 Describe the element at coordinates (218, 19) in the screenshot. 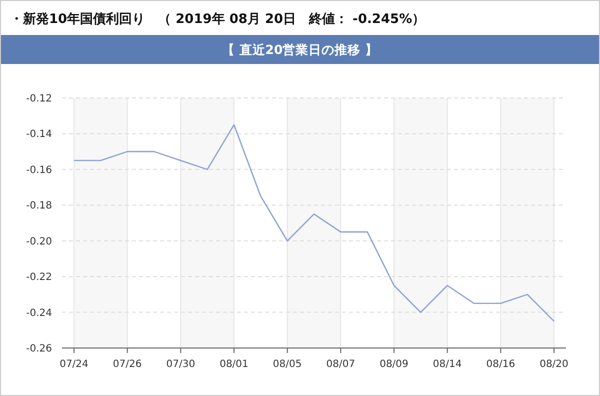

I see `chart-title: ・新発10年国債利回り （ 2019年 08月 20日 終値： -0.245%）` at that location.